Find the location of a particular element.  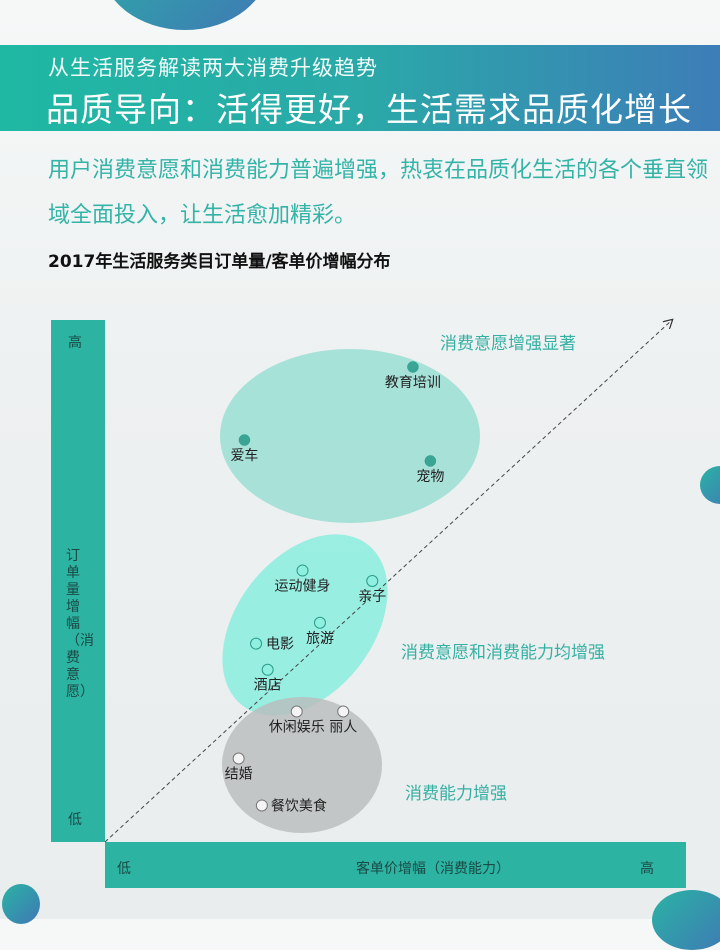

point-label: 亲子 is located at coordinates (372, 597).